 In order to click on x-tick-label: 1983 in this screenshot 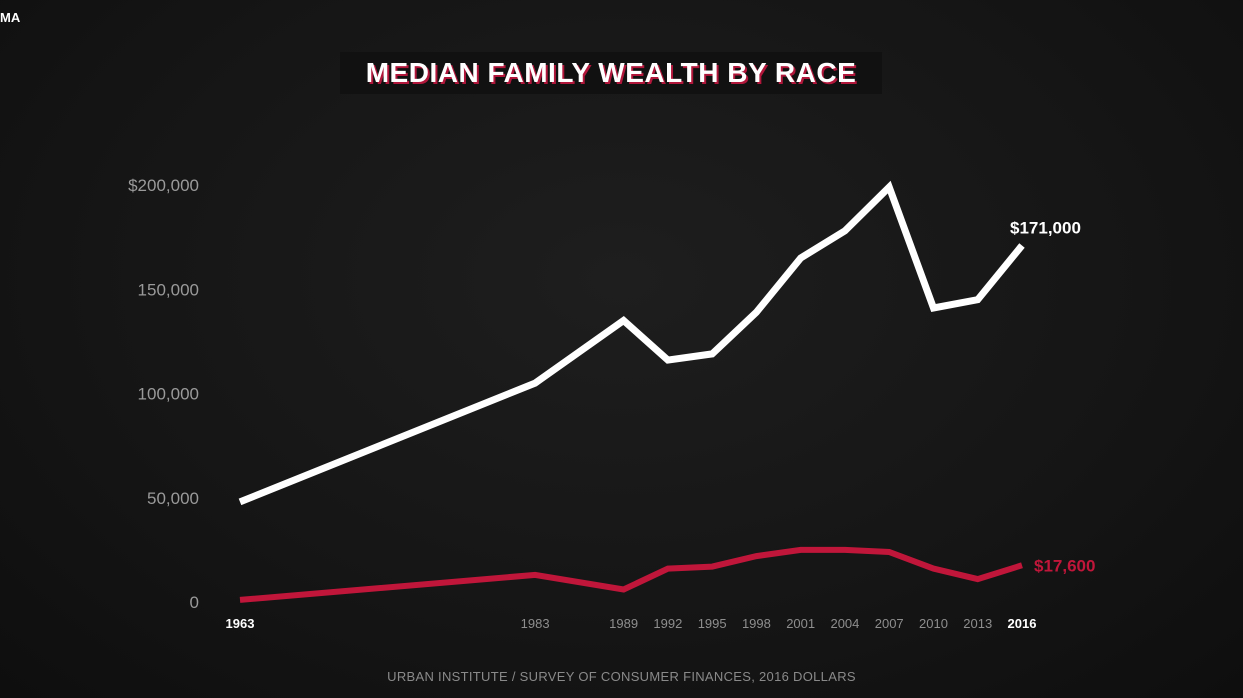, I will do `click(535, 623)`.